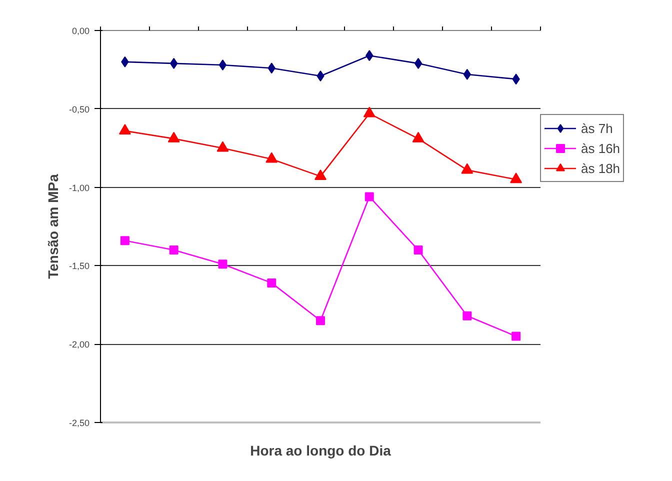  I want to click on y-axis-title: Tensão am MPa, so click(52, 226).